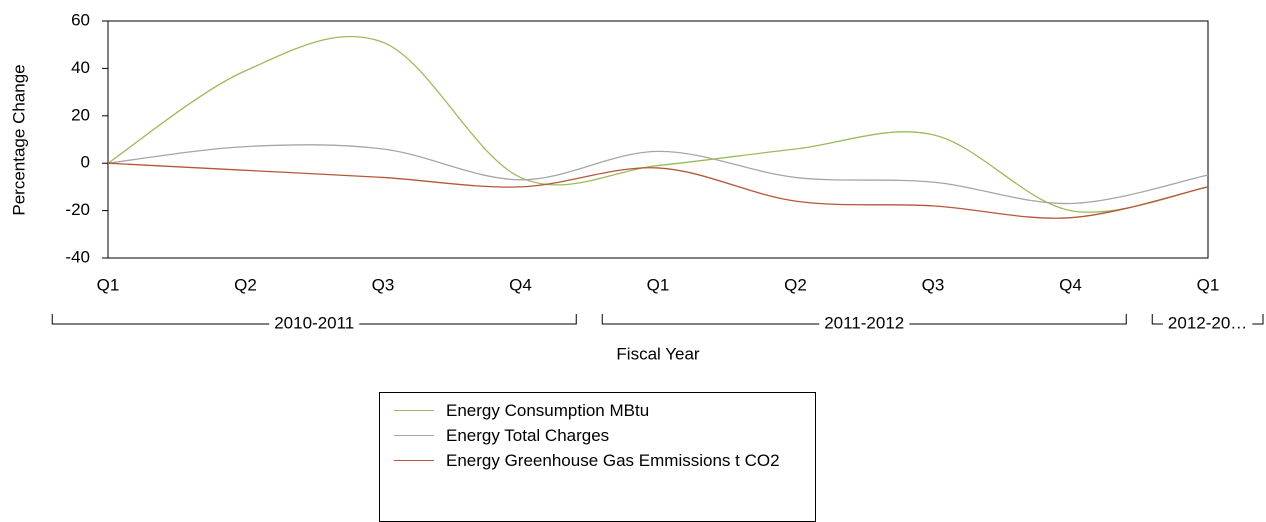  Describe the element at coordinates (613, 460) in the screenshot. I see `legend-label: Energy Greenhouse Gas Emmissions t CO2` at that location.